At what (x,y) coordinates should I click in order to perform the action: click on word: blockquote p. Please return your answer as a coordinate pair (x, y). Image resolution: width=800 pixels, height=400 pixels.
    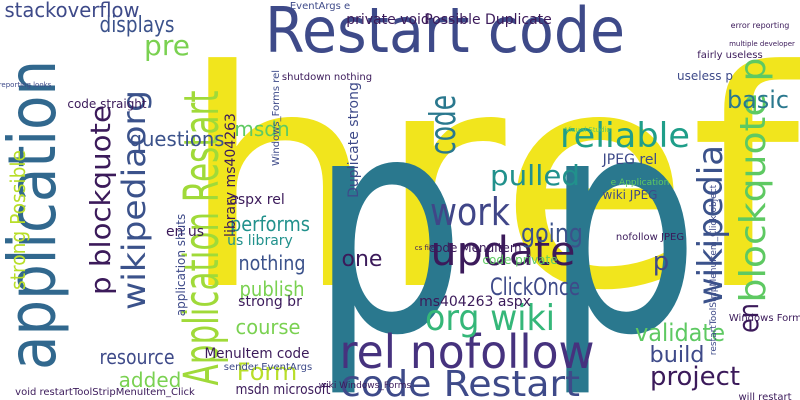
    Looking at the image, I should click on (753, 179).